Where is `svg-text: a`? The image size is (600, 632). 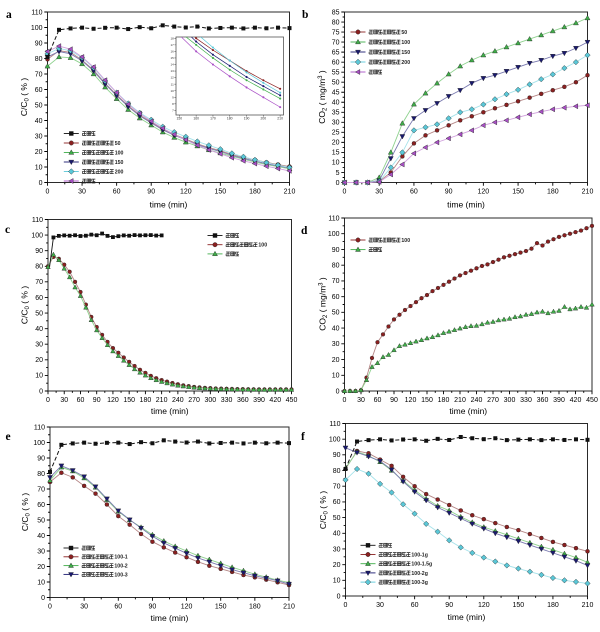 svg-text: a is located at coordinates (9, 15).